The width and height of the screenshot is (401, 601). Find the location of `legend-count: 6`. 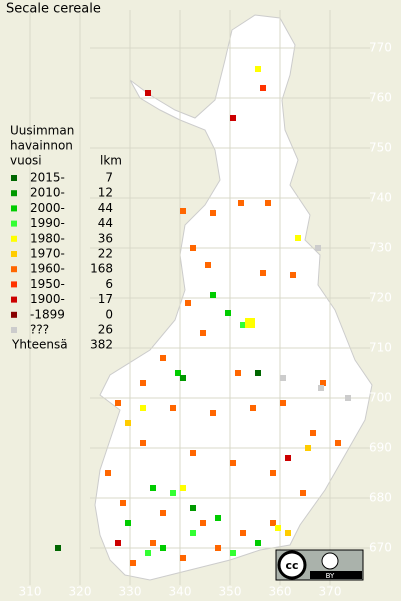

legend-count: 6 is located at coordinates (109, 284).